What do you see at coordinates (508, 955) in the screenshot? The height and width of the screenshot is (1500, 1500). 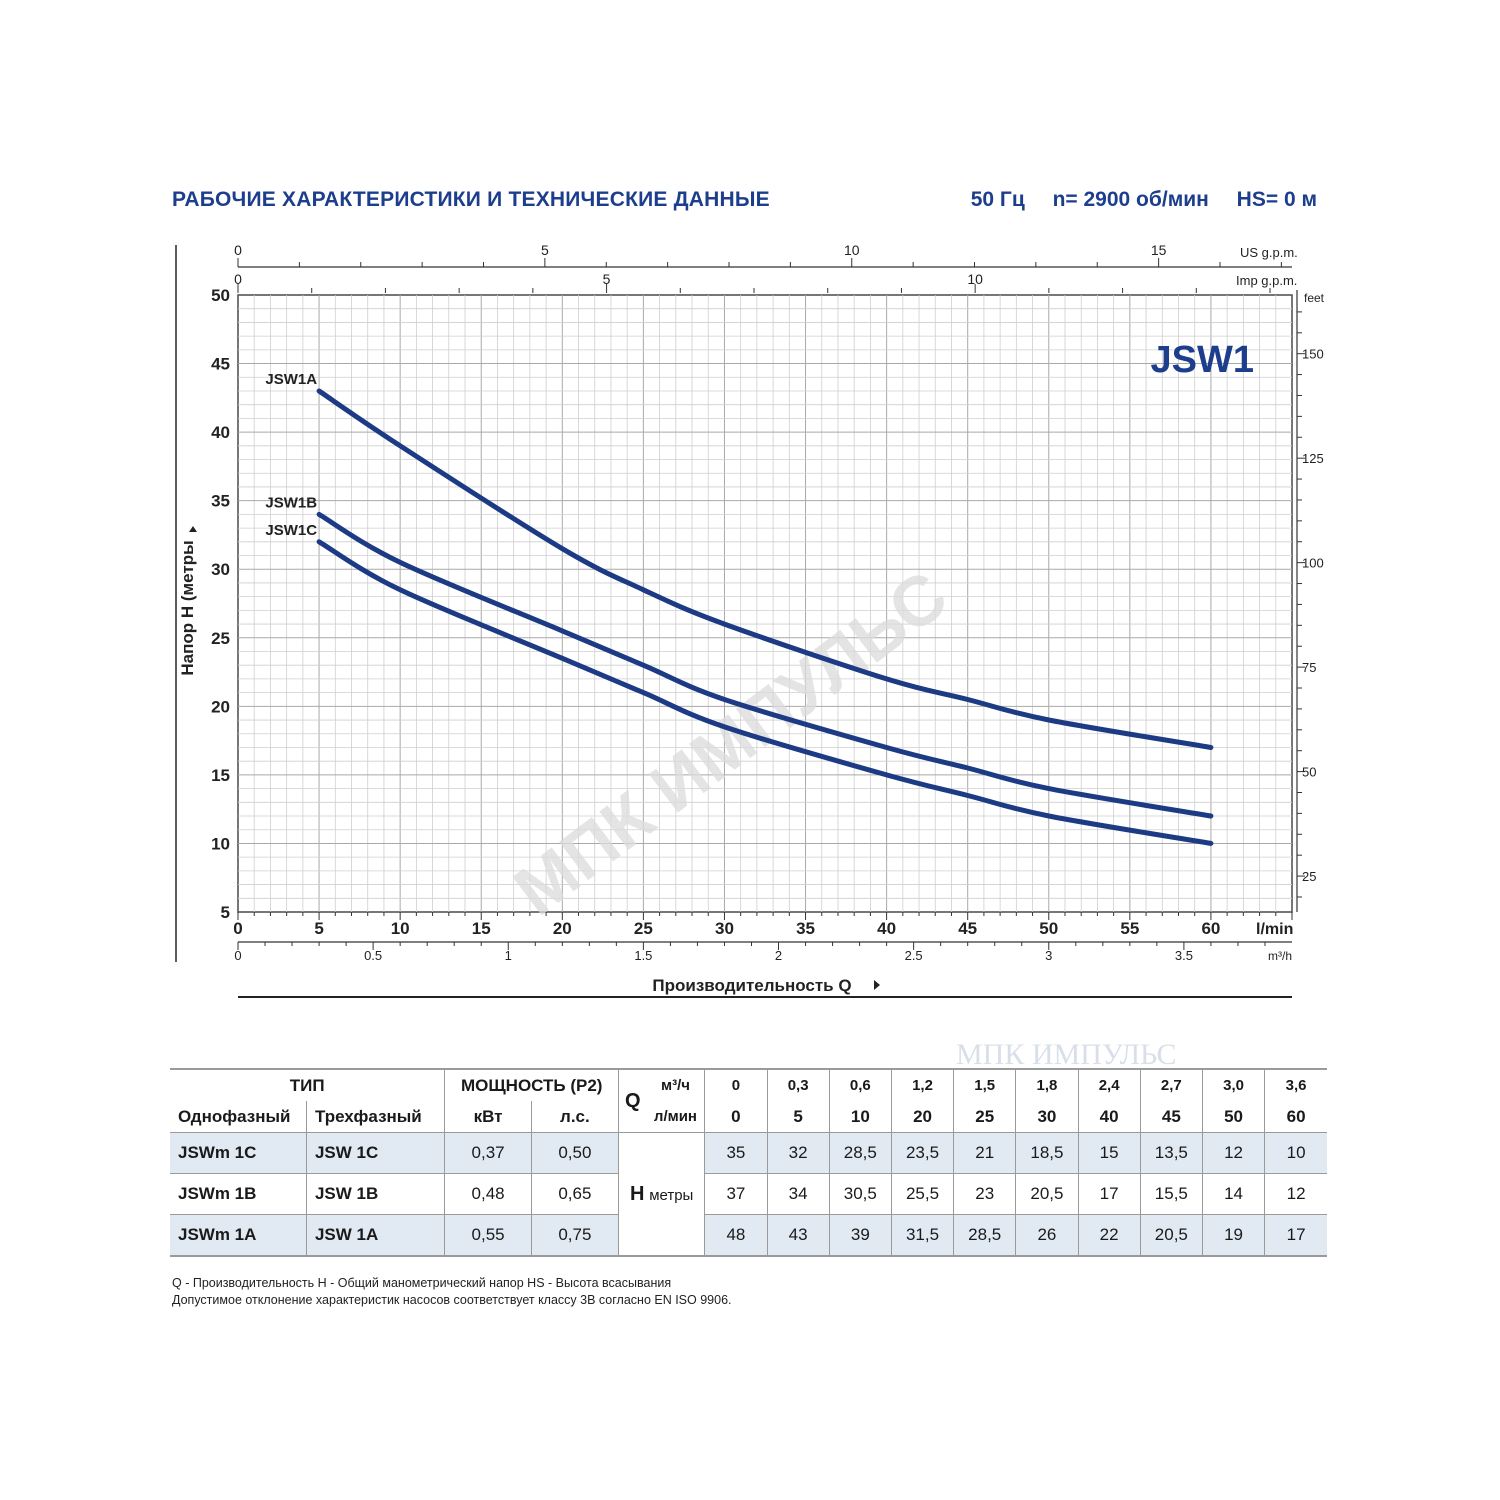 I see `m3h-tick-label: 1` at bounding box center [508, 955].